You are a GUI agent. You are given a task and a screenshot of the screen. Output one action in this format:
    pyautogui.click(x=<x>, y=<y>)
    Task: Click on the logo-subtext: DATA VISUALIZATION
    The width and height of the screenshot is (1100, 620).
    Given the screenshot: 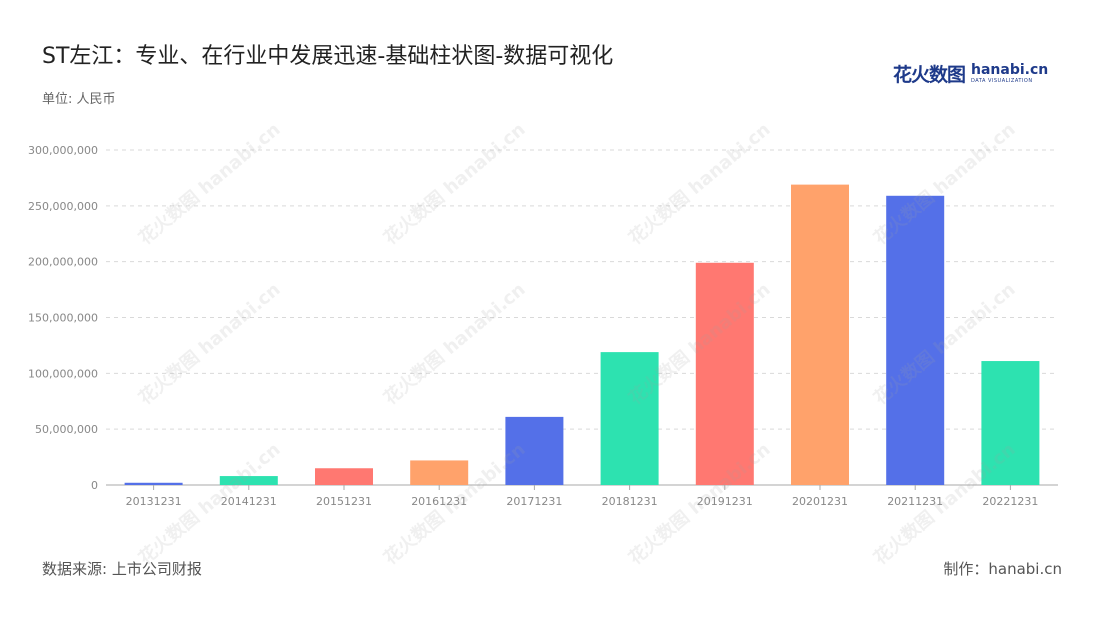 What is the action you would take?
    pyautogui.click(x=1002, y=81)
    